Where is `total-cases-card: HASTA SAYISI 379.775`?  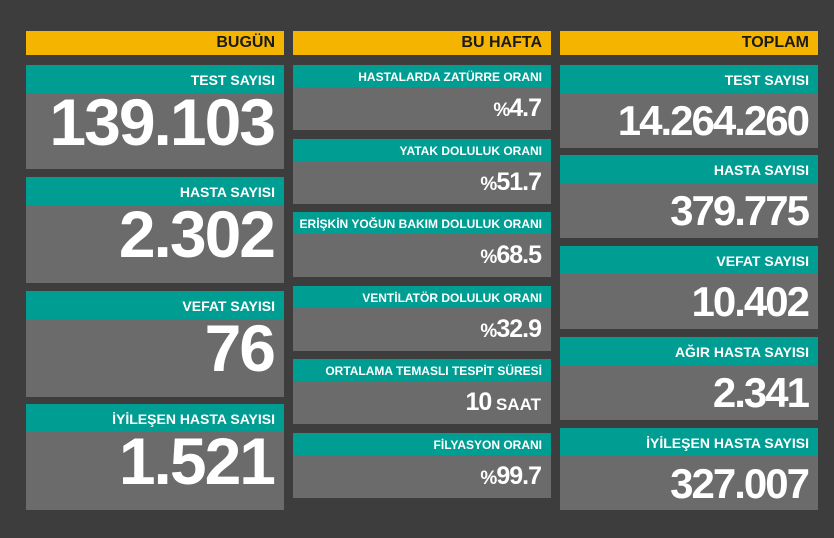 total-cases-card: HASTA SAYISI 379.775 is located at coordinates (689, 196).